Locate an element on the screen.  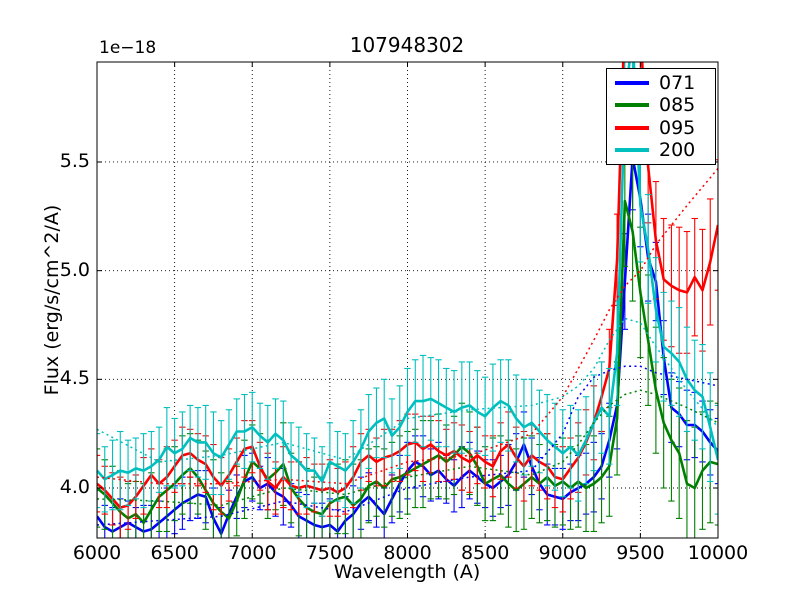
legend-entry-095: 095 is located at coordinates (665, 128).